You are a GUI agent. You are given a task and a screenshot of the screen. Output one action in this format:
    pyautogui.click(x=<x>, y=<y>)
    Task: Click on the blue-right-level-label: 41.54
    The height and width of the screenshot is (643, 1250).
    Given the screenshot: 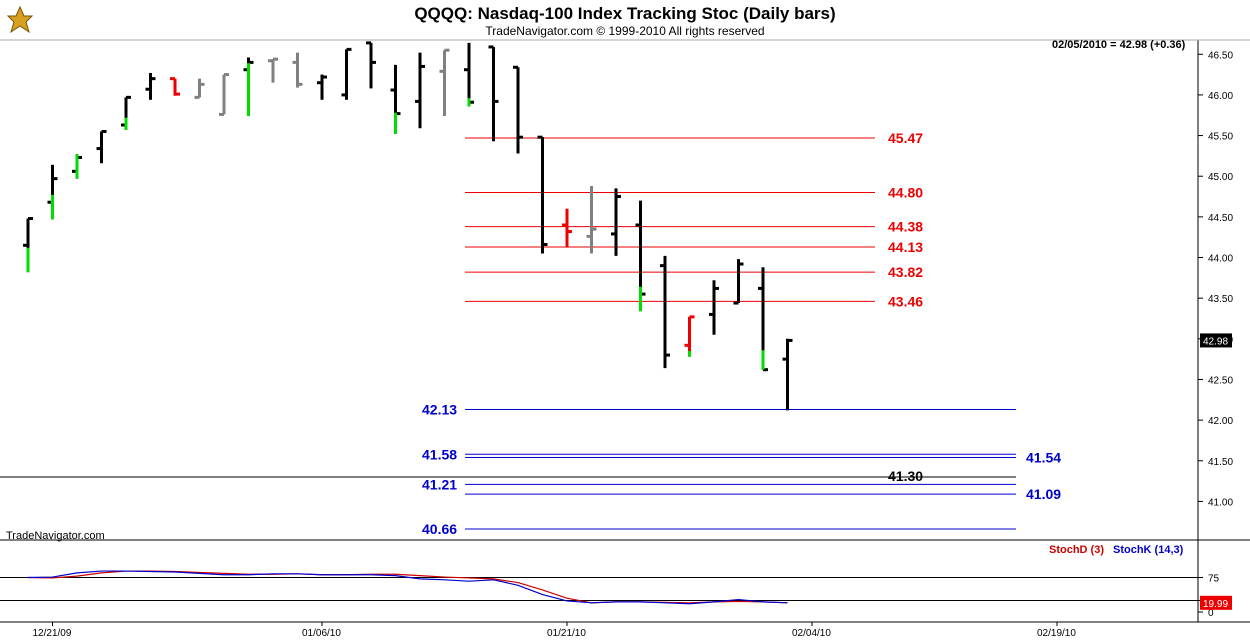 What is the action you would take?
    pyautogui.click(x=1043, y=458)
    